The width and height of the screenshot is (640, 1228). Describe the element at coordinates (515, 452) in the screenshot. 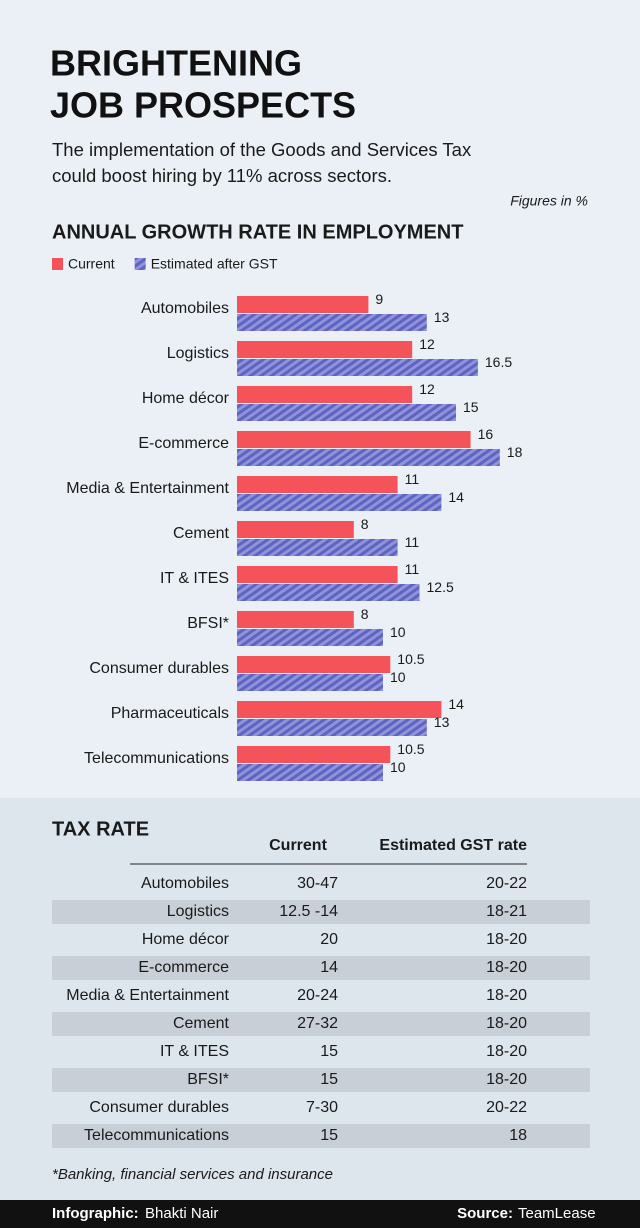

I see `value-label: 18` at that location.